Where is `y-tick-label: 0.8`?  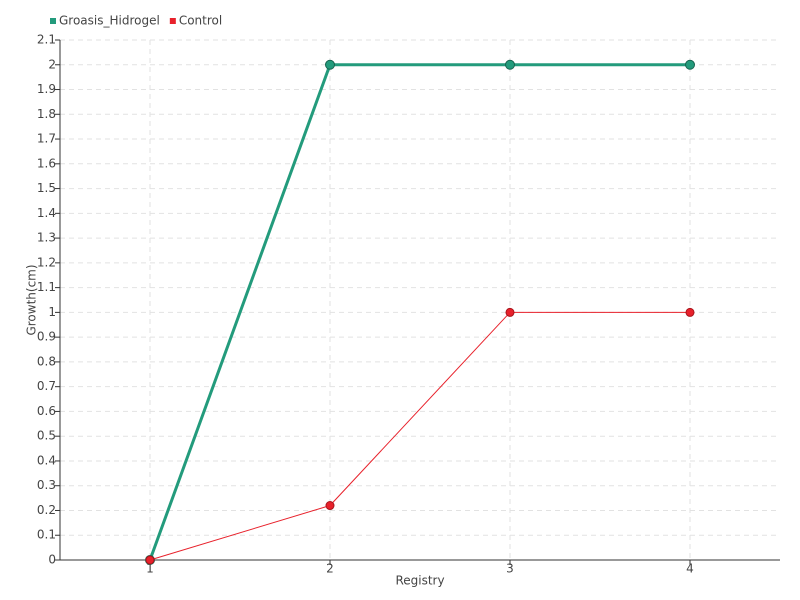
y-tick-label: 0.8 is located at coordinates (46, 361).